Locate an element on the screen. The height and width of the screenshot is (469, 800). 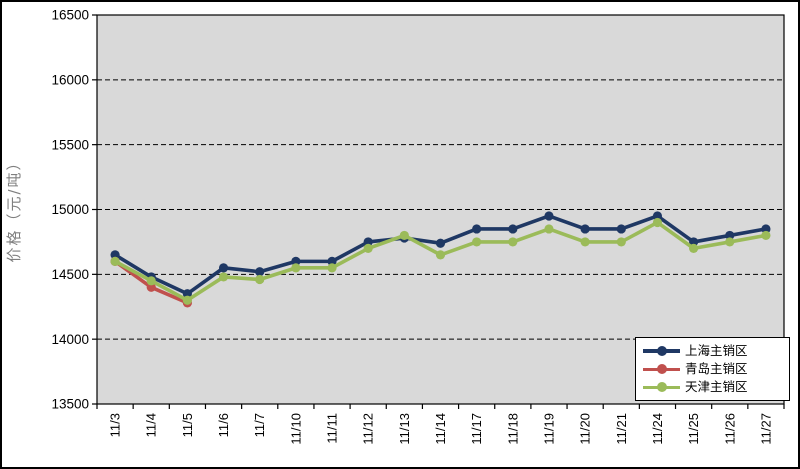
x-tick-label: 11/18 is located at coordinates (512, 429).